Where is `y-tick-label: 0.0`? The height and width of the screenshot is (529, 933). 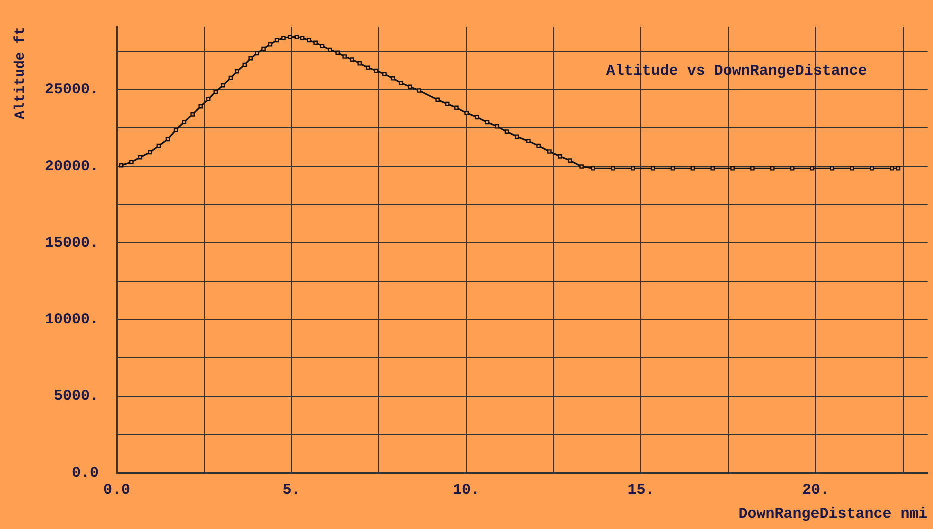
y-tick-label: 0.0 is located at coordinates (85, 473).